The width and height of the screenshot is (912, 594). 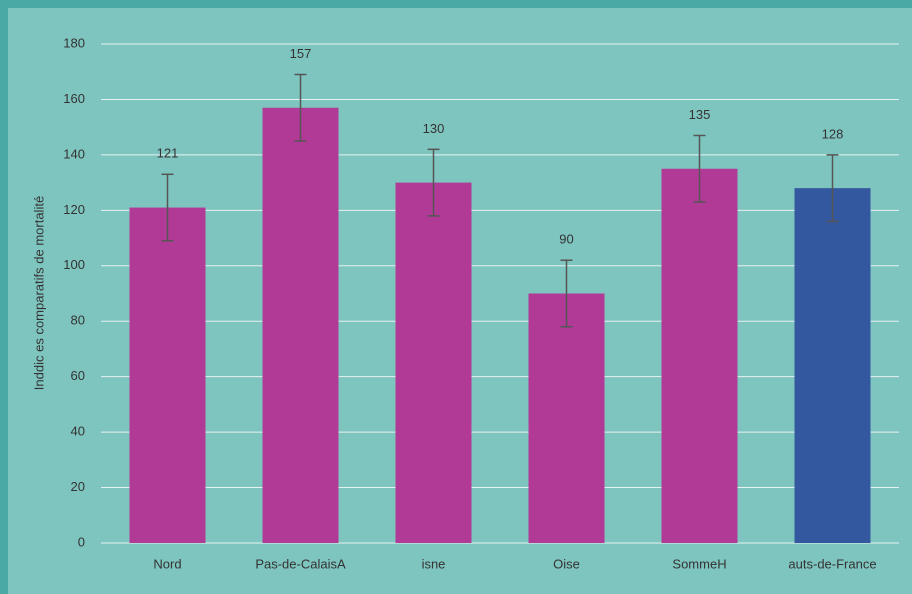 I want to click on value-label: 135, so click(x=700, y=114).